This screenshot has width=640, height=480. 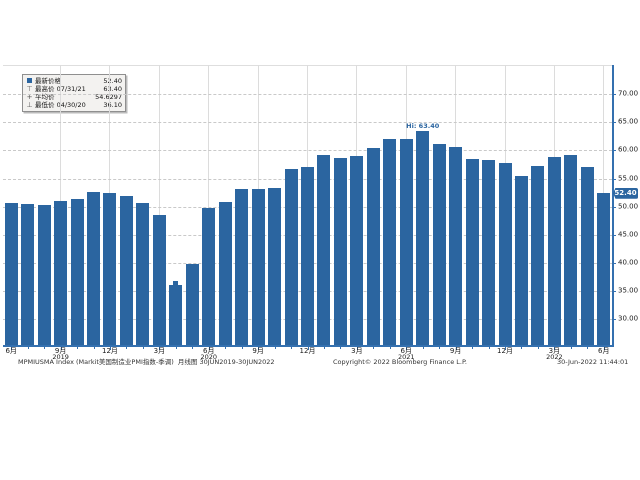 What do you see at coordinates (110, 351) in the screenshot?
I see `x-tick-label-2019-12: 12月` at bounding box center [110, 351].